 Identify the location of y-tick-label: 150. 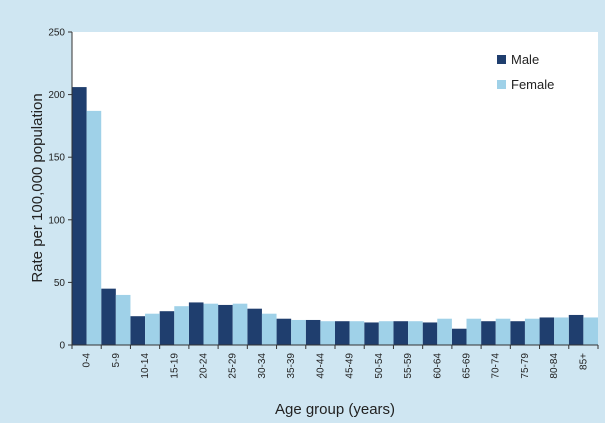
(56, 158).